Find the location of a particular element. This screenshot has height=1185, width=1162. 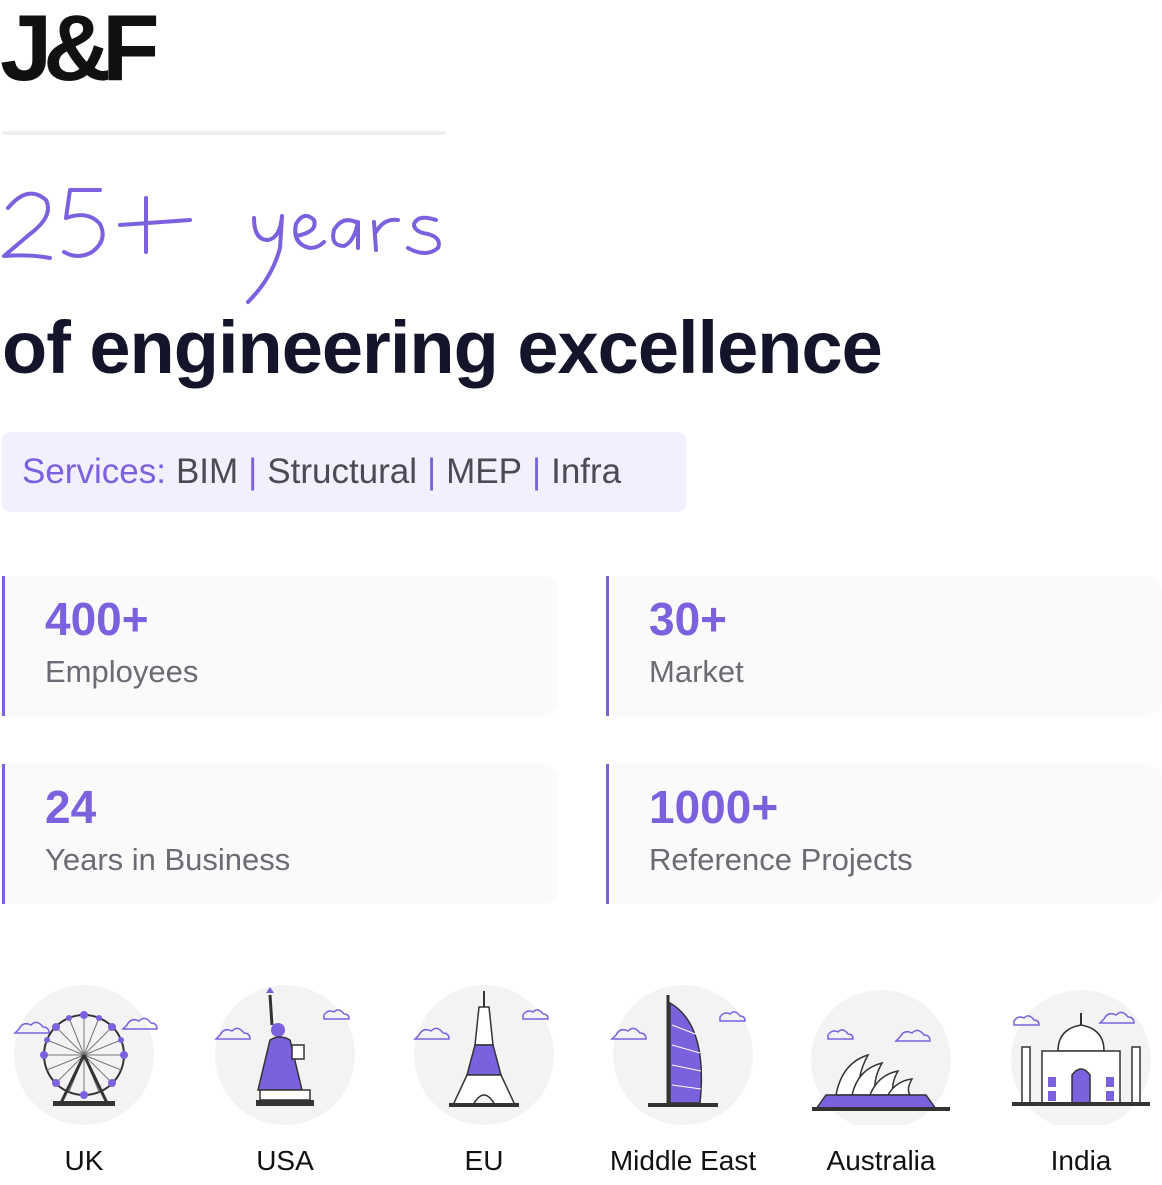

region-uk: UK is located at coordinates (89, 1085).